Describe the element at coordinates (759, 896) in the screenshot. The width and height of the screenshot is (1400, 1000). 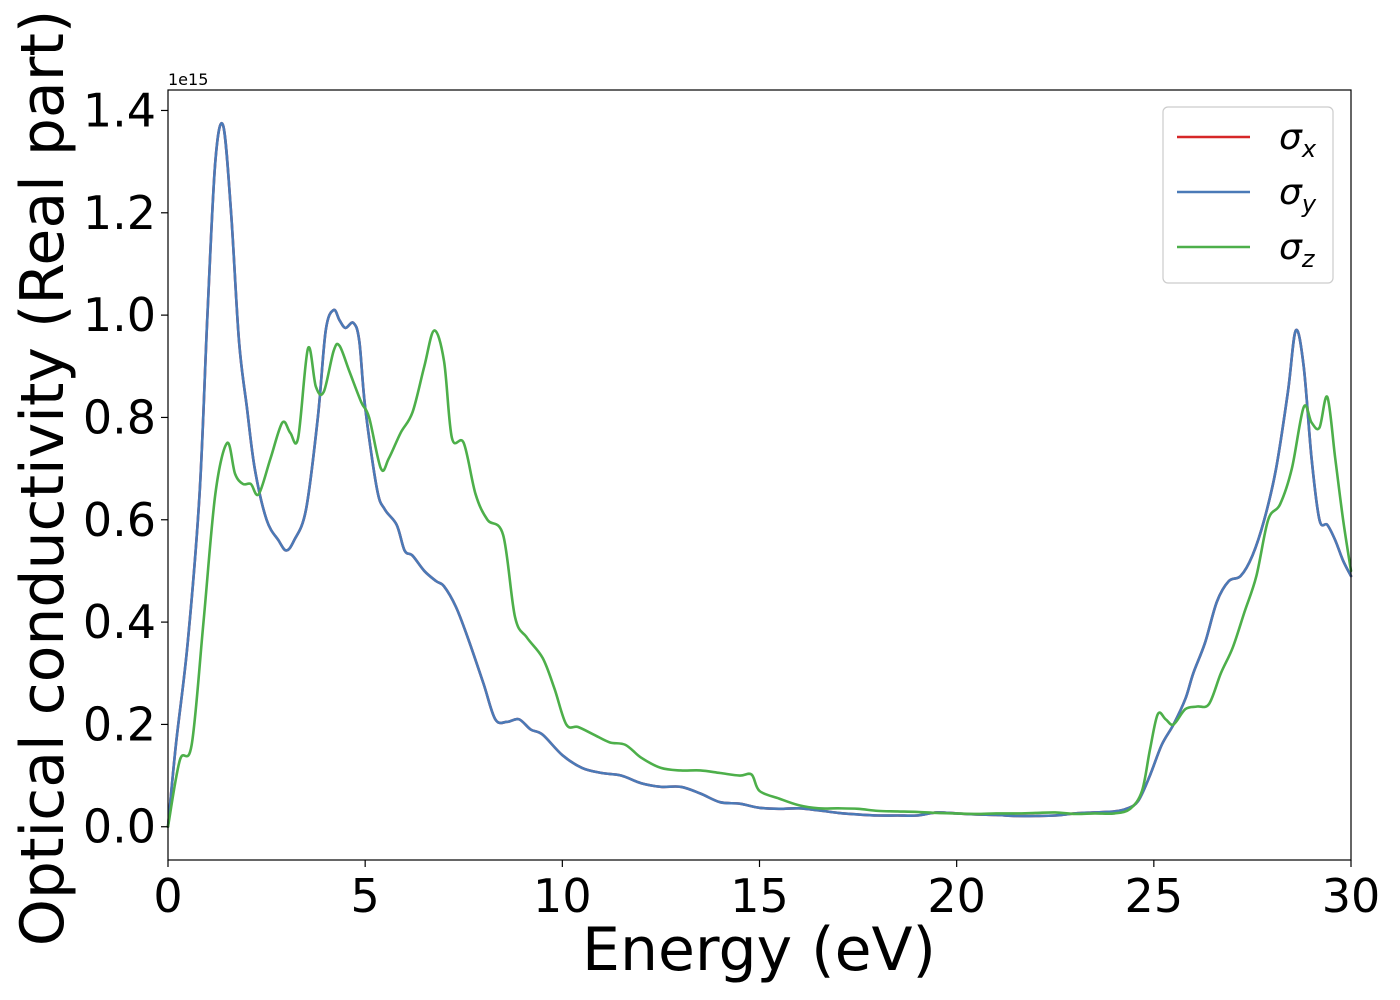
I see `x-tick-label: 15` at that location.